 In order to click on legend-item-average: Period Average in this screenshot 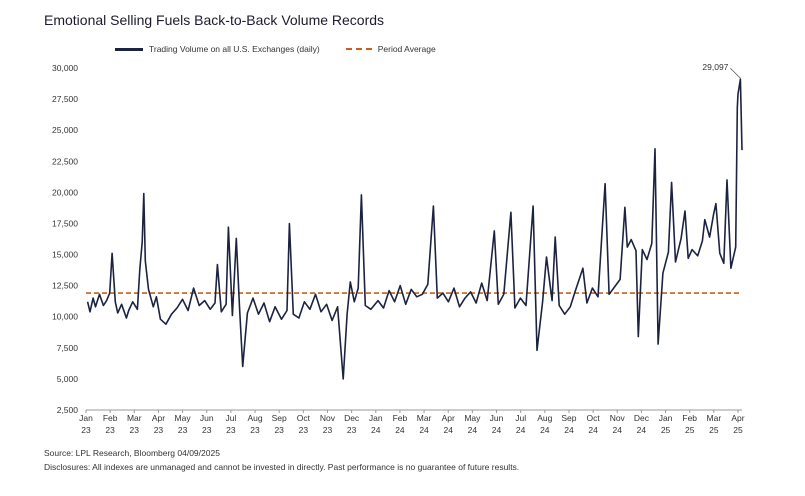, I will do `click(390, 49)`.